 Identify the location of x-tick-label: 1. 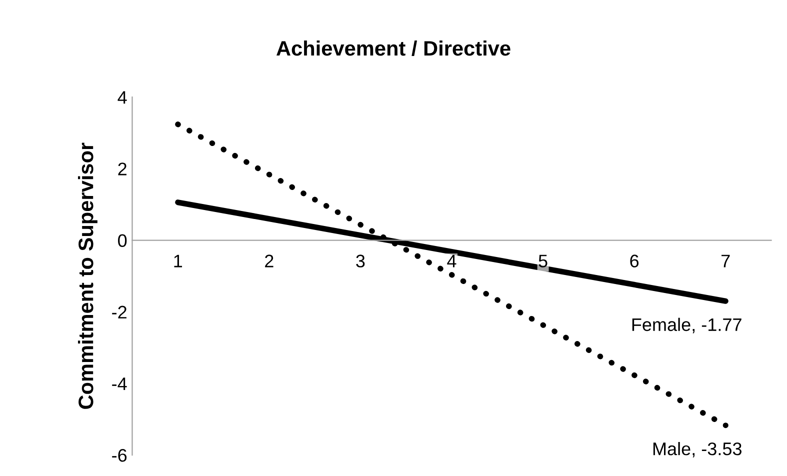
(178, 261).